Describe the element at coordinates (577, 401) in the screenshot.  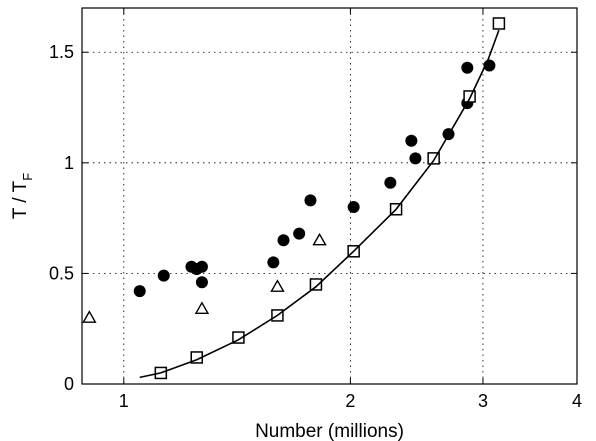
I see `x-tick-label: 4` at that location.